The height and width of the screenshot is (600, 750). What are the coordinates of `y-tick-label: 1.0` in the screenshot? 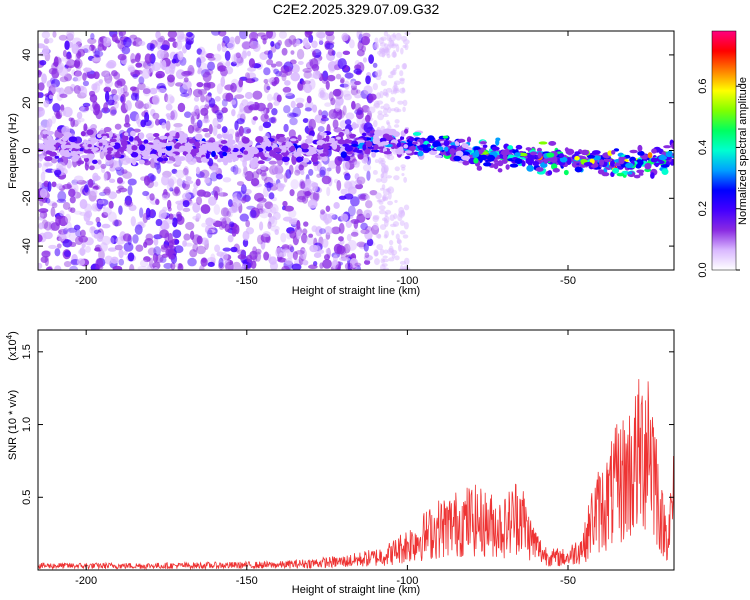 It's located at (27, 424).